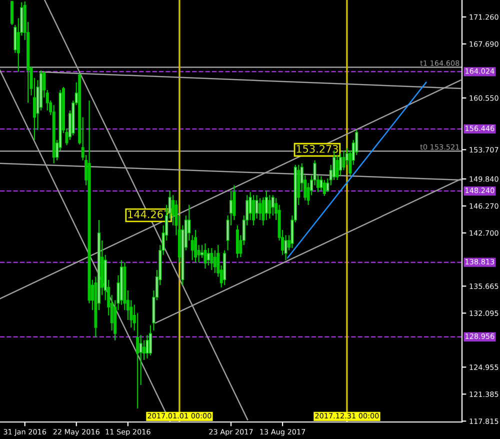 Image resolution: width=500 pixels, height=439 pixels. What do you see at coordinates (317, 148) in the screenshot?
I see `annotation: 153.273` at bounding box center [317, 148].